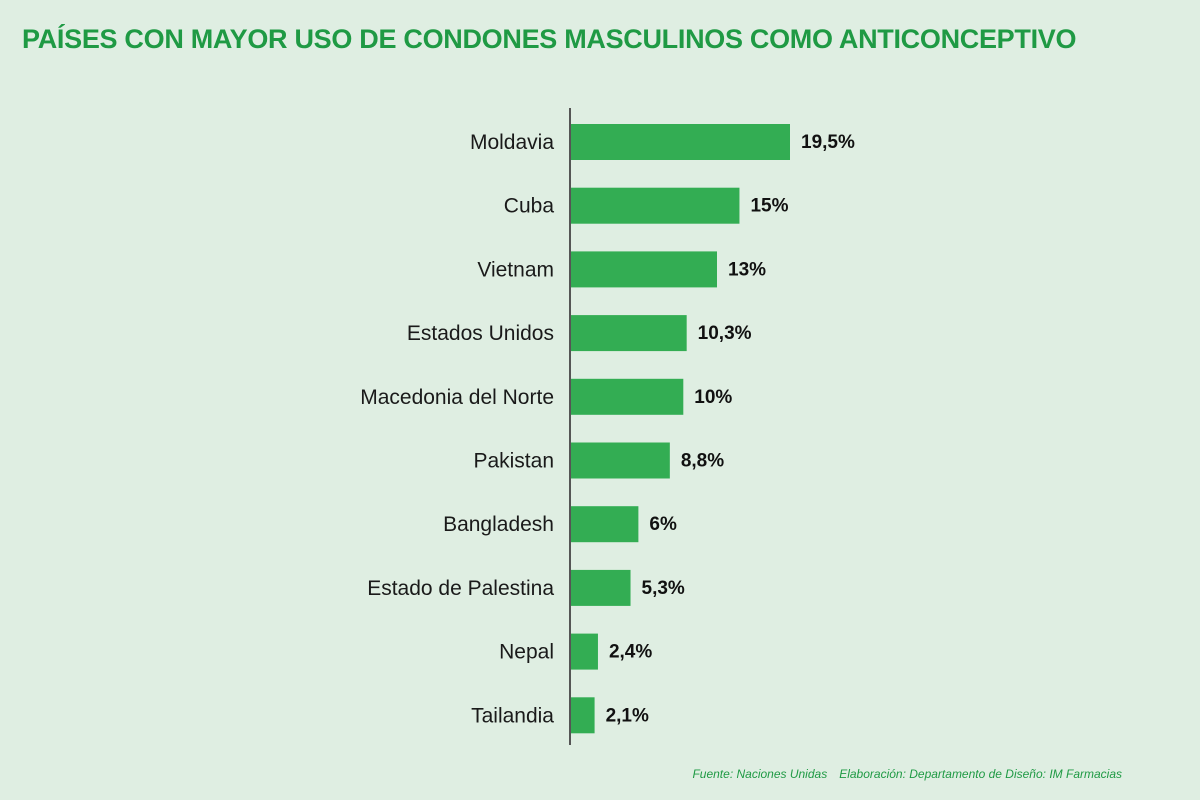  Describe the element at coordinates (663, 524) in the screenshot. I see `value-label: 6%` at that location.